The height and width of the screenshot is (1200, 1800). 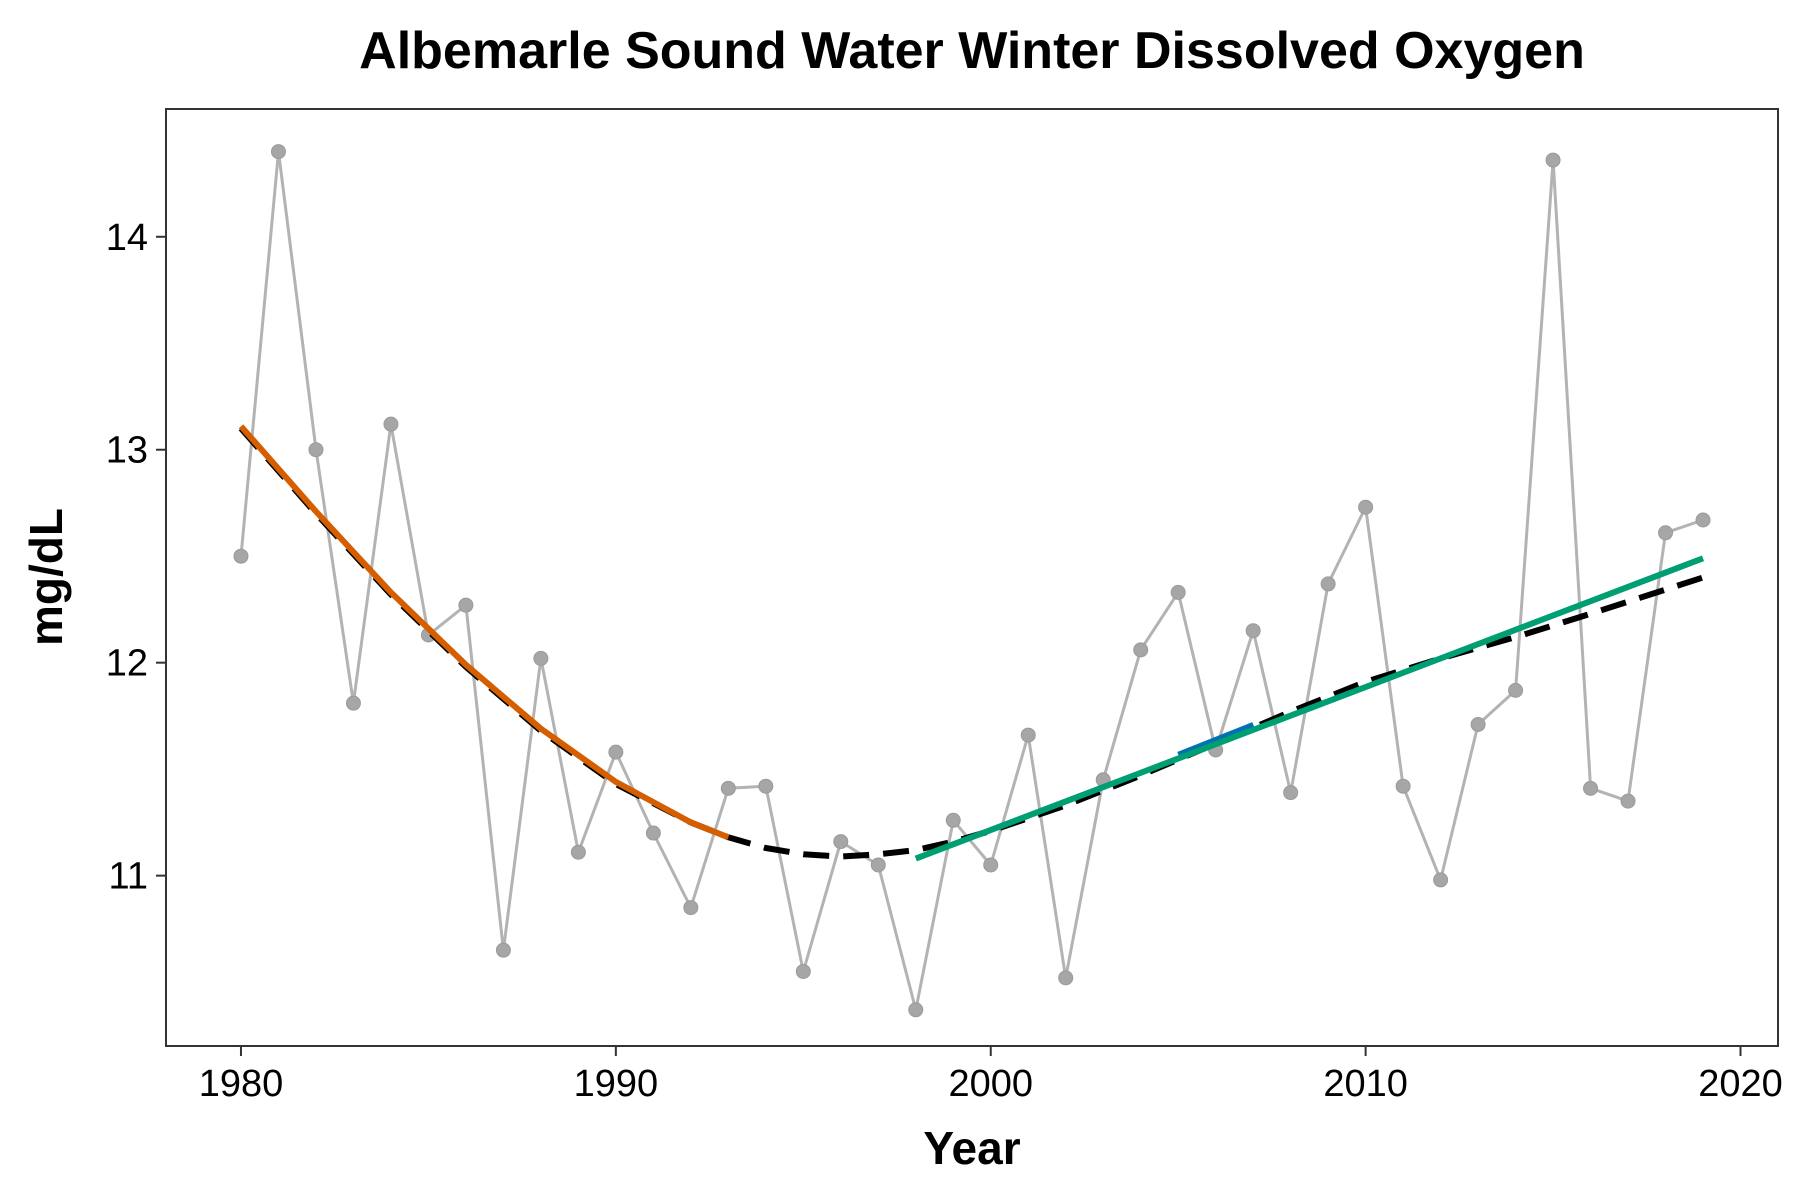 I want to click on x-axis-title: Year, so click(x=971, y=1148).